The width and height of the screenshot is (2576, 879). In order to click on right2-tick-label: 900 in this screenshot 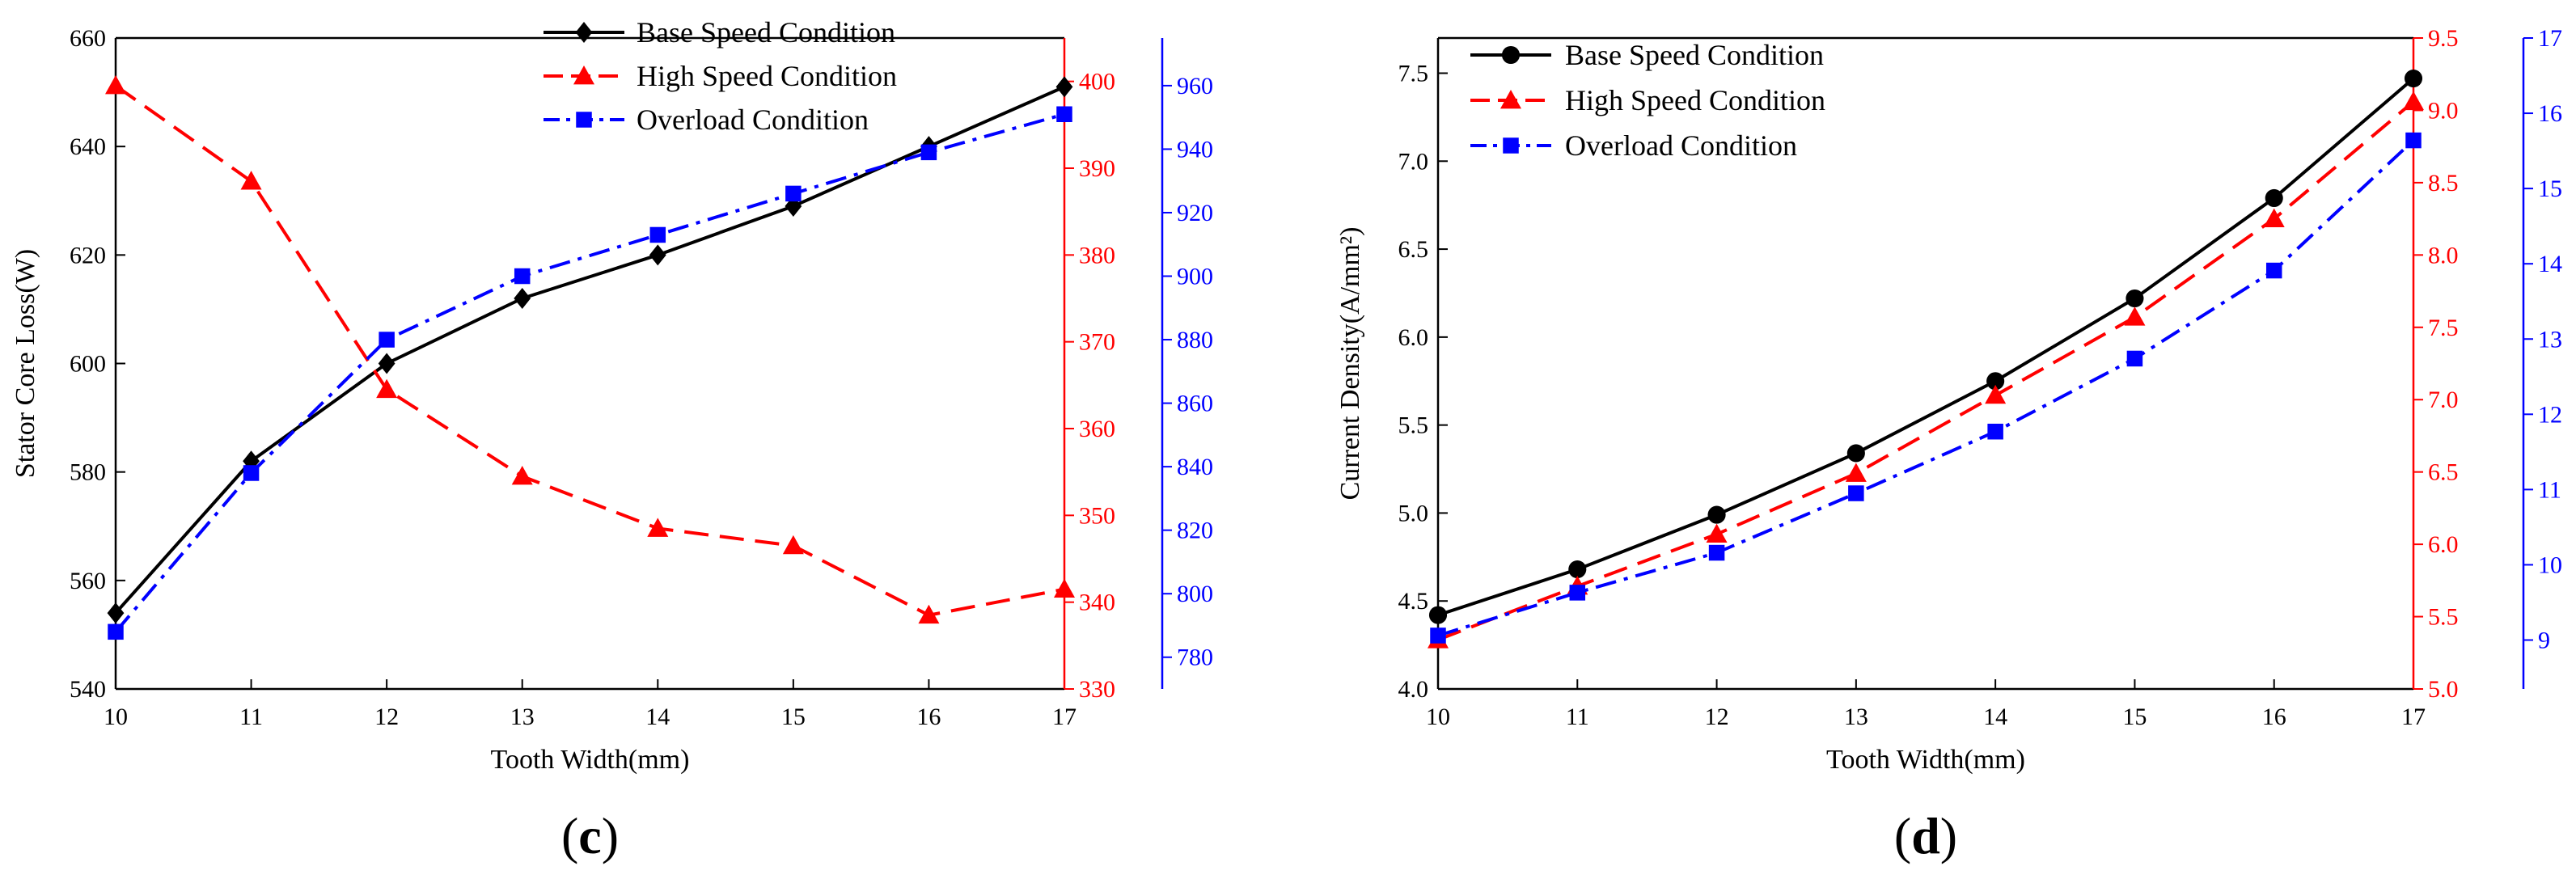, I will do `click(1195, 277)`.